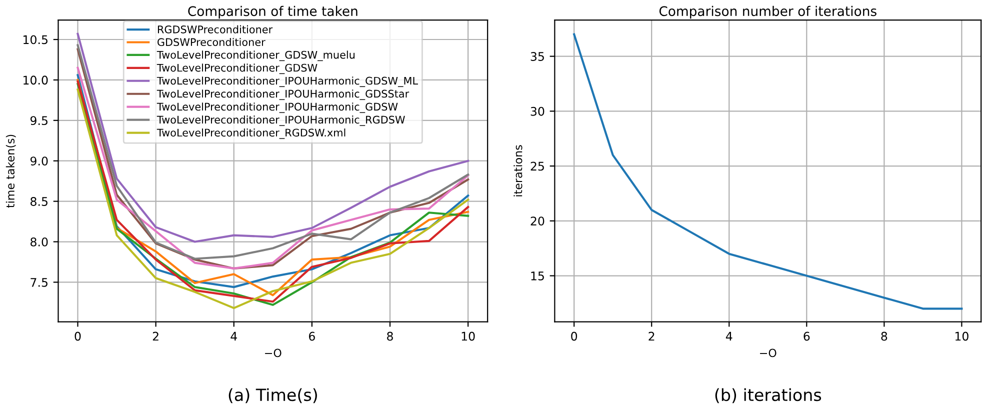  Describe the element at coordinates (215, 29) in the screenshot. I see `legend-label: RGDSWPreconditioner` at that location.